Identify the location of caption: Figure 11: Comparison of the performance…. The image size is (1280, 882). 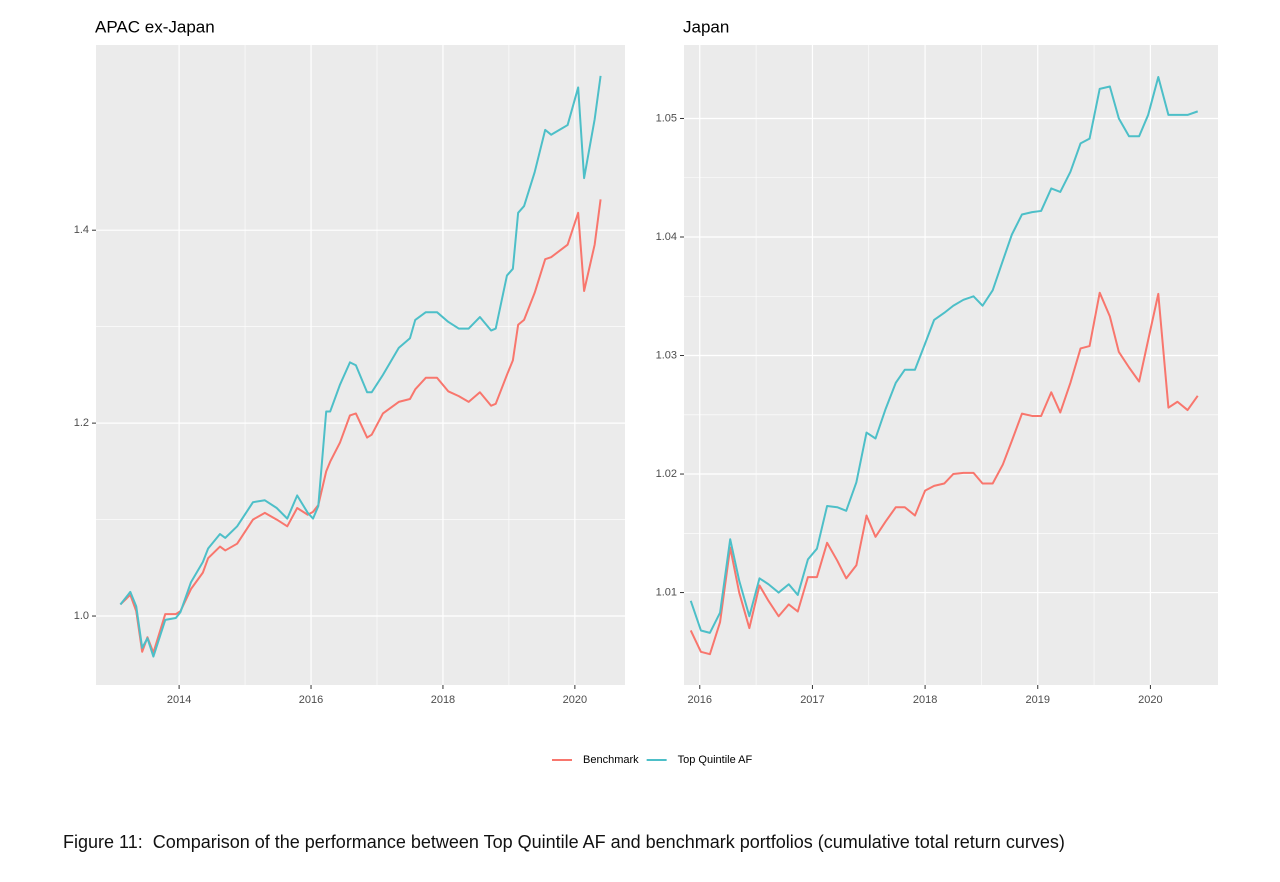
(564, 842).